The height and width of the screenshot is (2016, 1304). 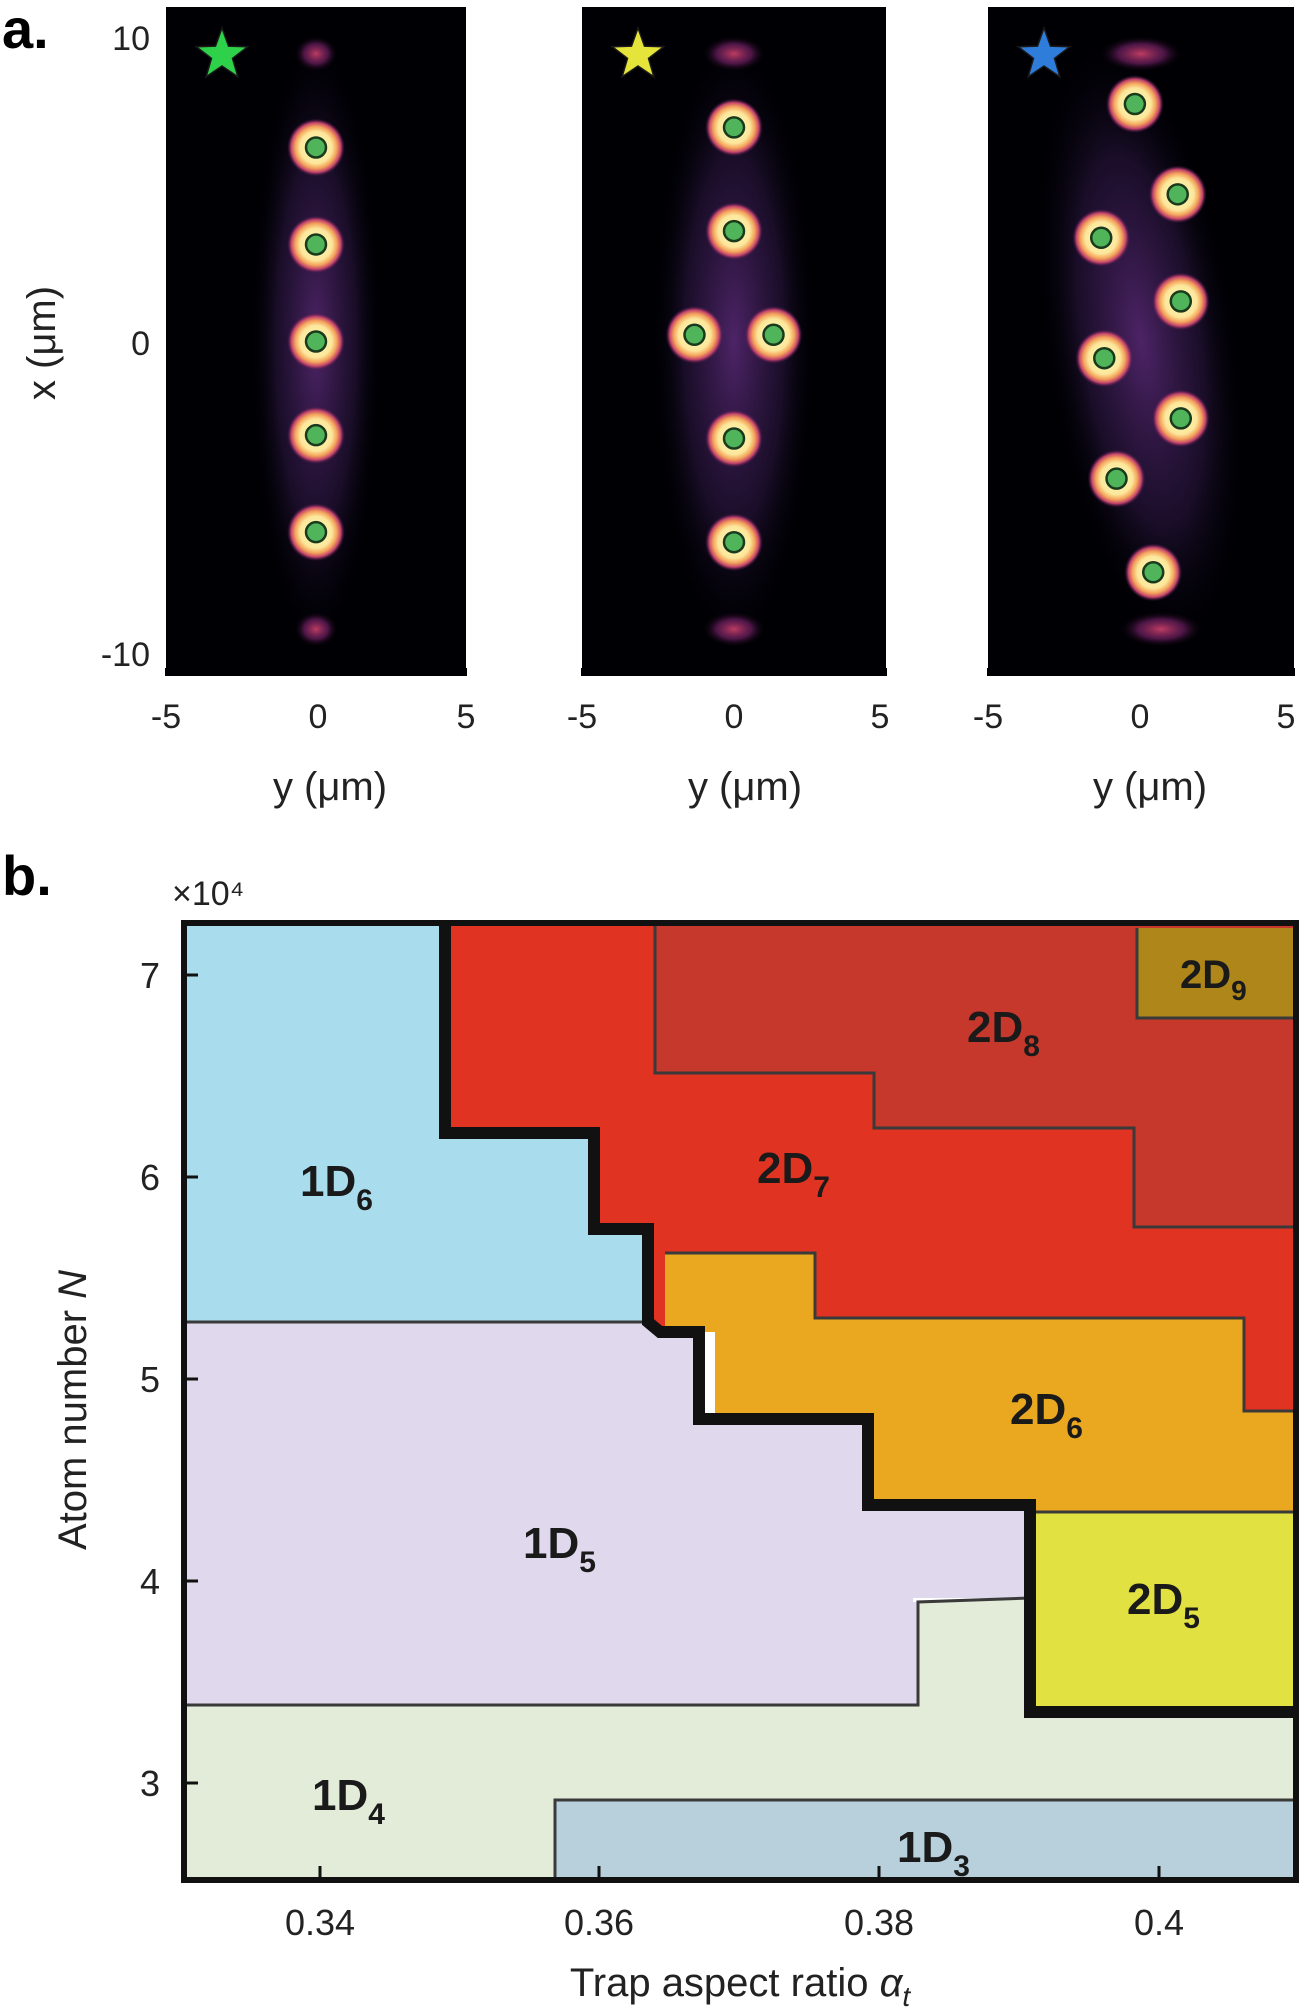 I want to click on x-tick-label: 0.36, so click(x=599, y=1922).